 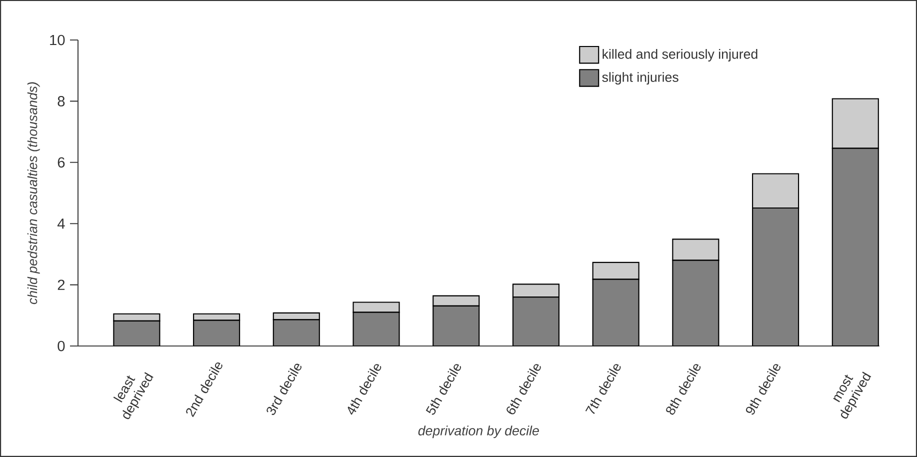 What do you see at coordinates (640, 78) in the screenshot?
I see `legend-label: slight injuries` at bounding box center [640, 78].